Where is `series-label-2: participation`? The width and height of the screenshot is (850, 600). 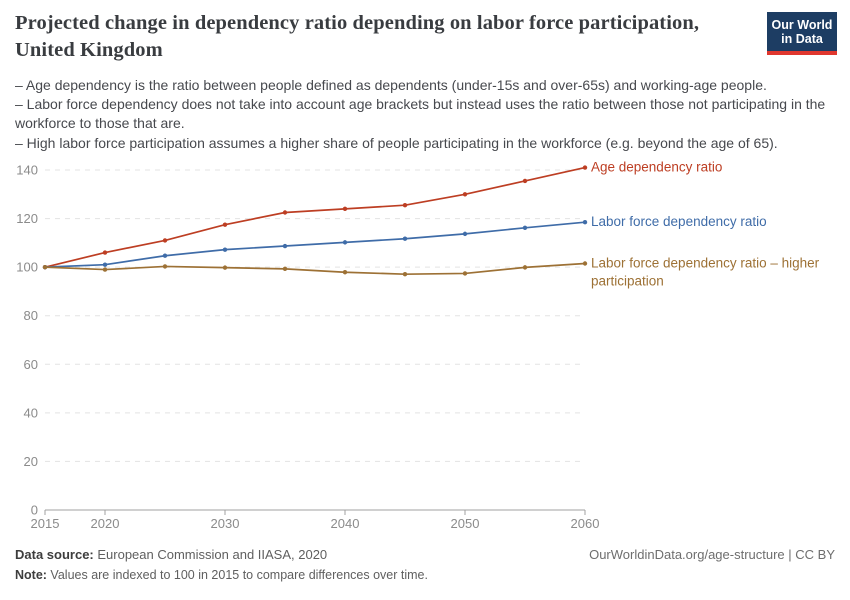
series-label-2: participation is located at coordinates (627, 281).